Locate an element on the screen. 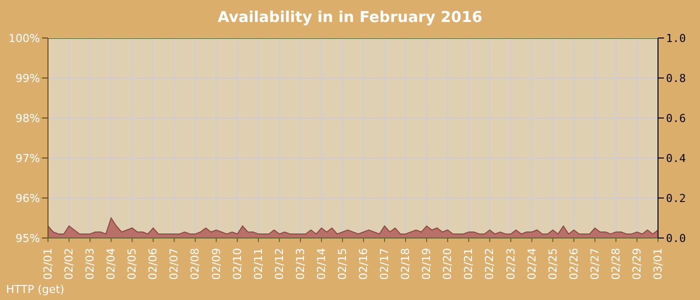 The height and width of the screenshot is (300, 700). y2-tick-label: 0.4 is located at coordinates (676, 158).